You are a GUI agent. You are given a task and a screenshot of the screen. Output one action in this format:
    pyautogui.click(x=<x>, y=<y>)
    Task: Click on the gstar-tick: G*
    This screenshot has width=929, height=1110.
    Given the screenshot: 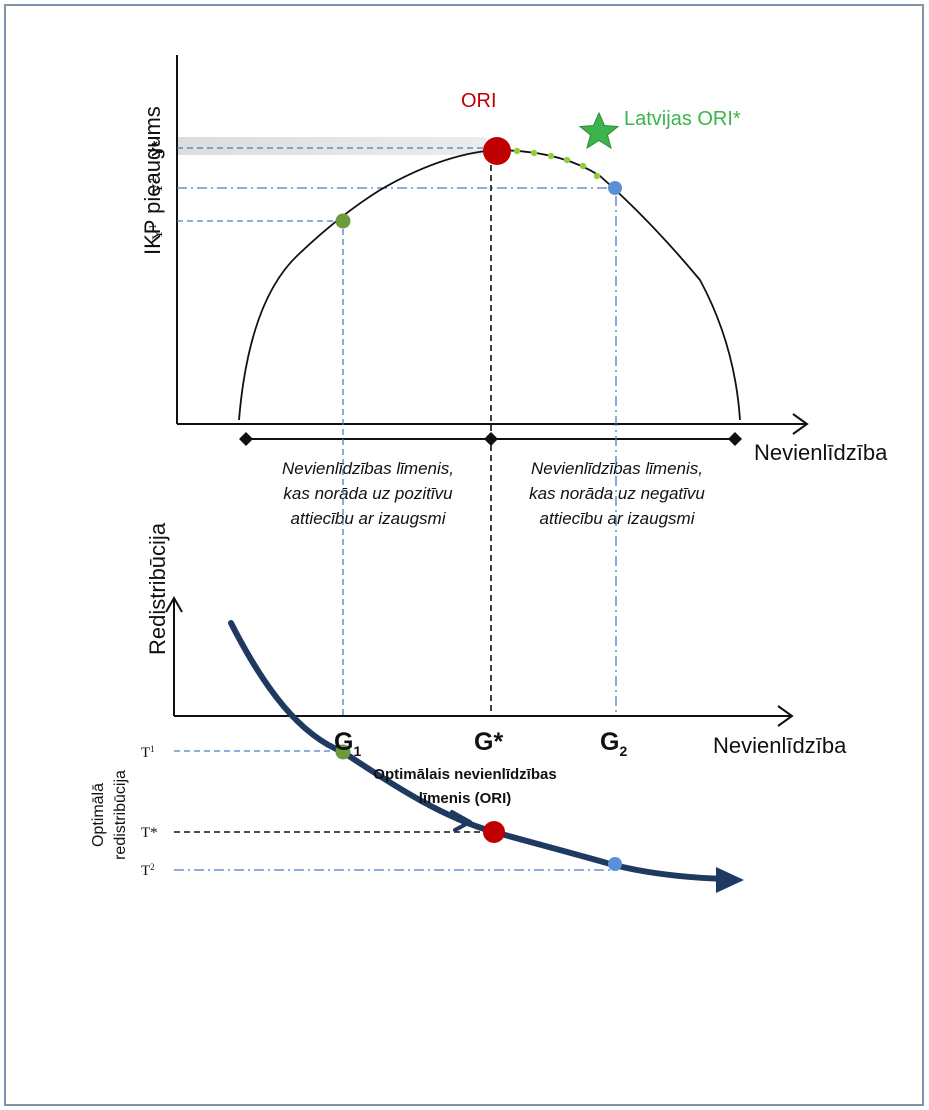 What is the action you would take?
    pyautogui.click(x=488, y=742)
    